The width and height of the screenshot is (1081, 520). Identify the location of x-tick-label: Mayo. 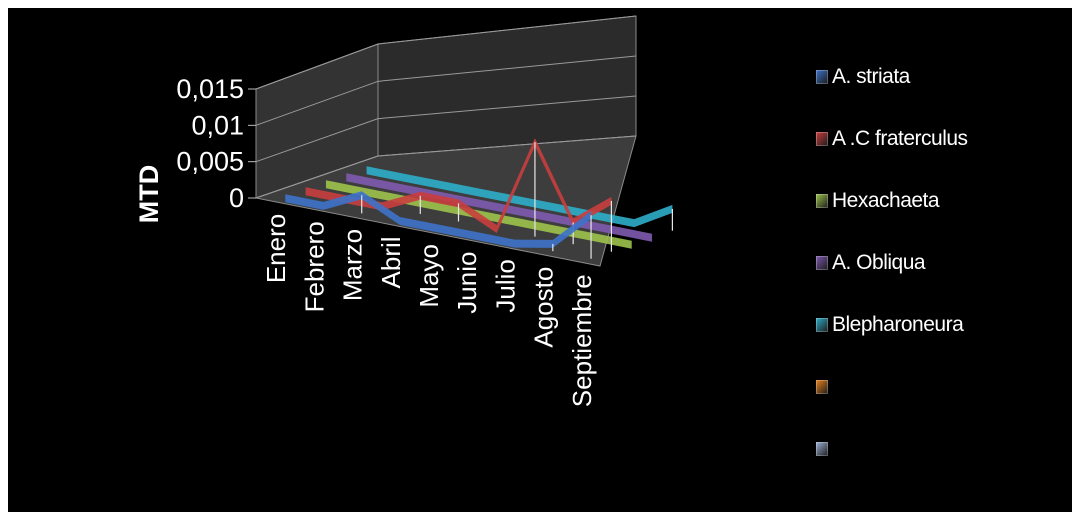
(429, 276).